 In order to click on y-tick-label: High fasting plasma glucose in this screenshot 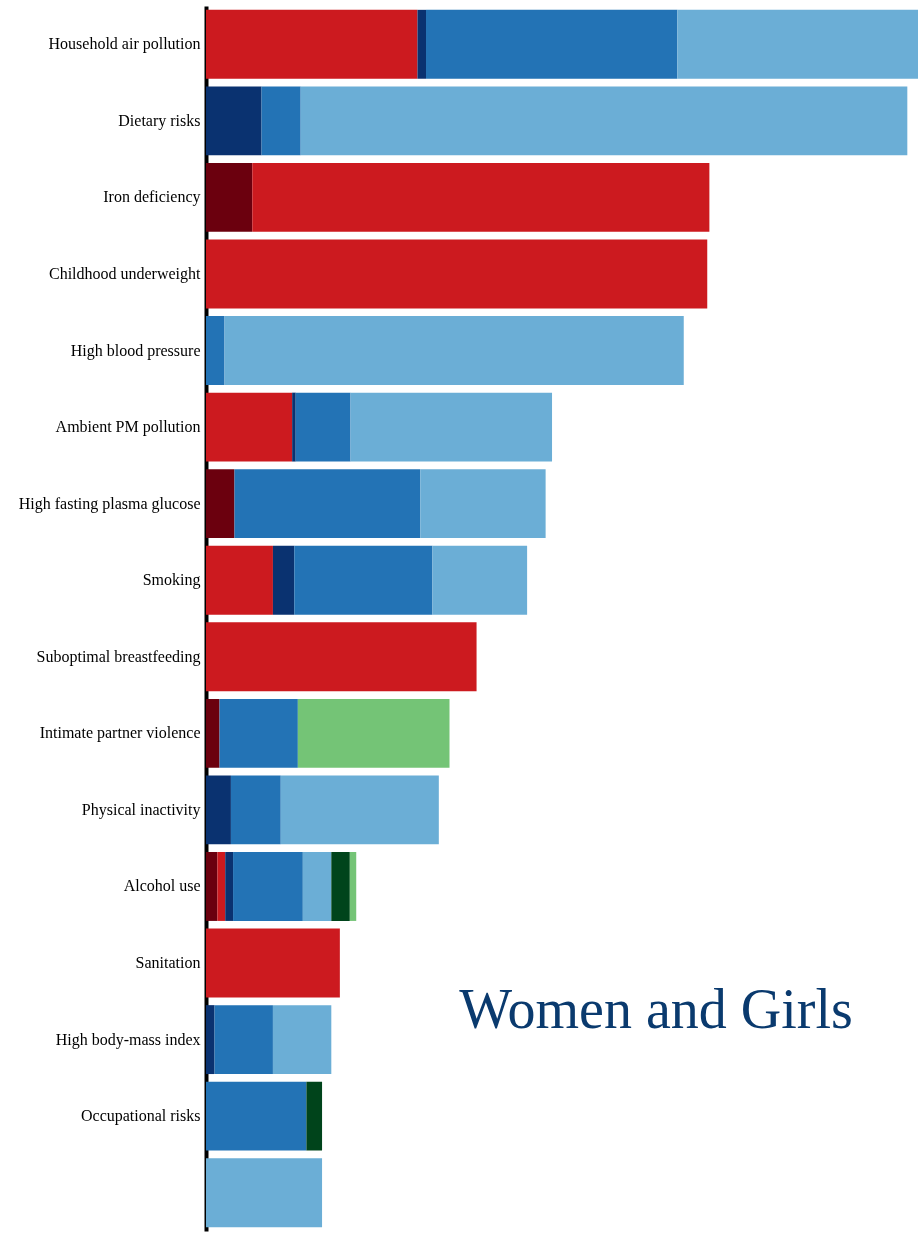, I will do `click(109, 503)`.